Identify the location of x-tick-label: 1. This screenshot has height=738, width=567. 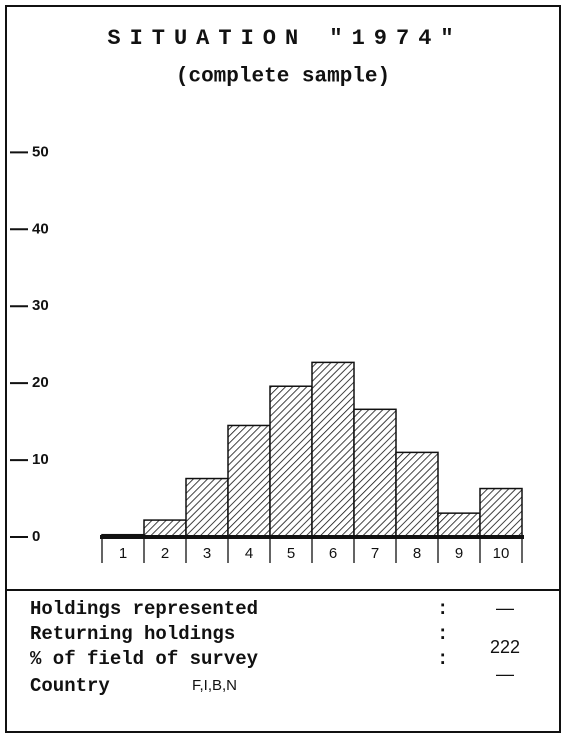
(123, 553).